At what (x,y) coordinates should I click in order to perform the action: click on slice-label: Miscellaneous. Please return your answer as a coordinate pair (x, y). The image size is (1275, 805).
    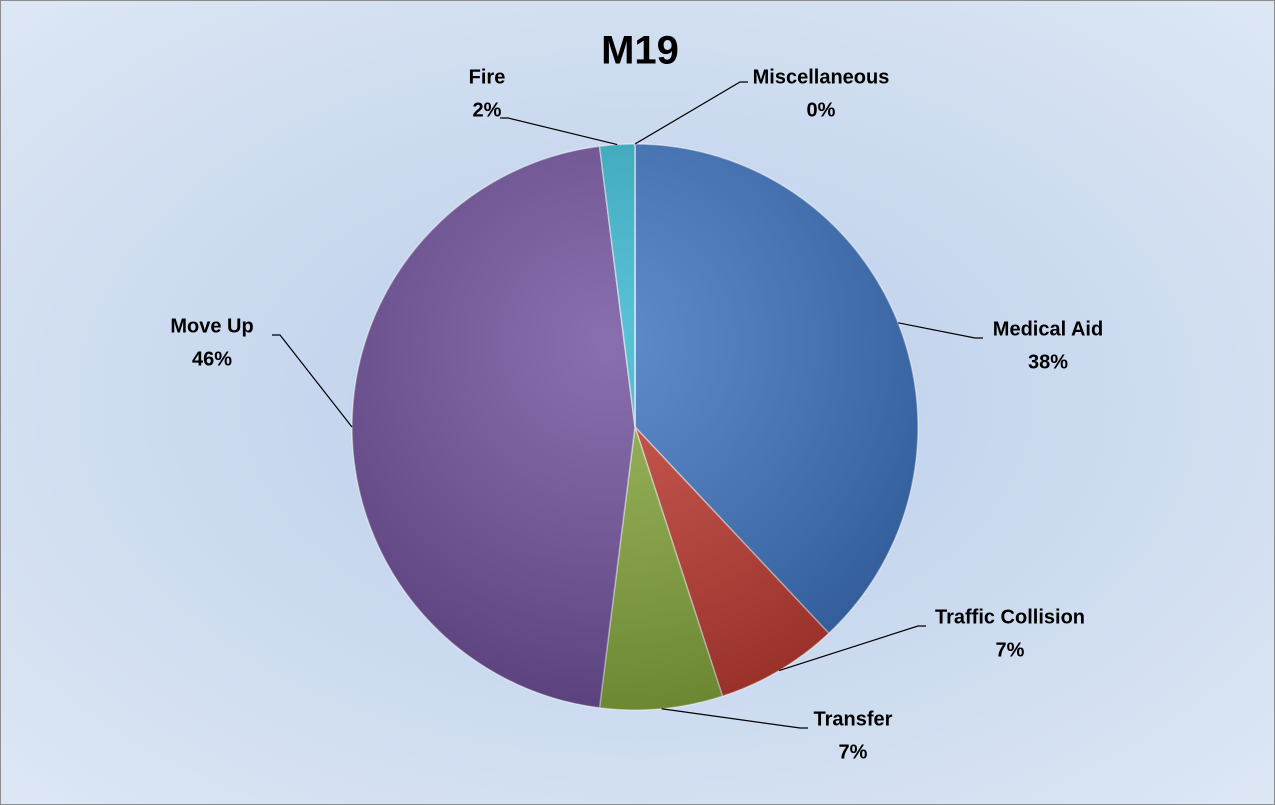
    Looking at the image, I should click on (821, 77).